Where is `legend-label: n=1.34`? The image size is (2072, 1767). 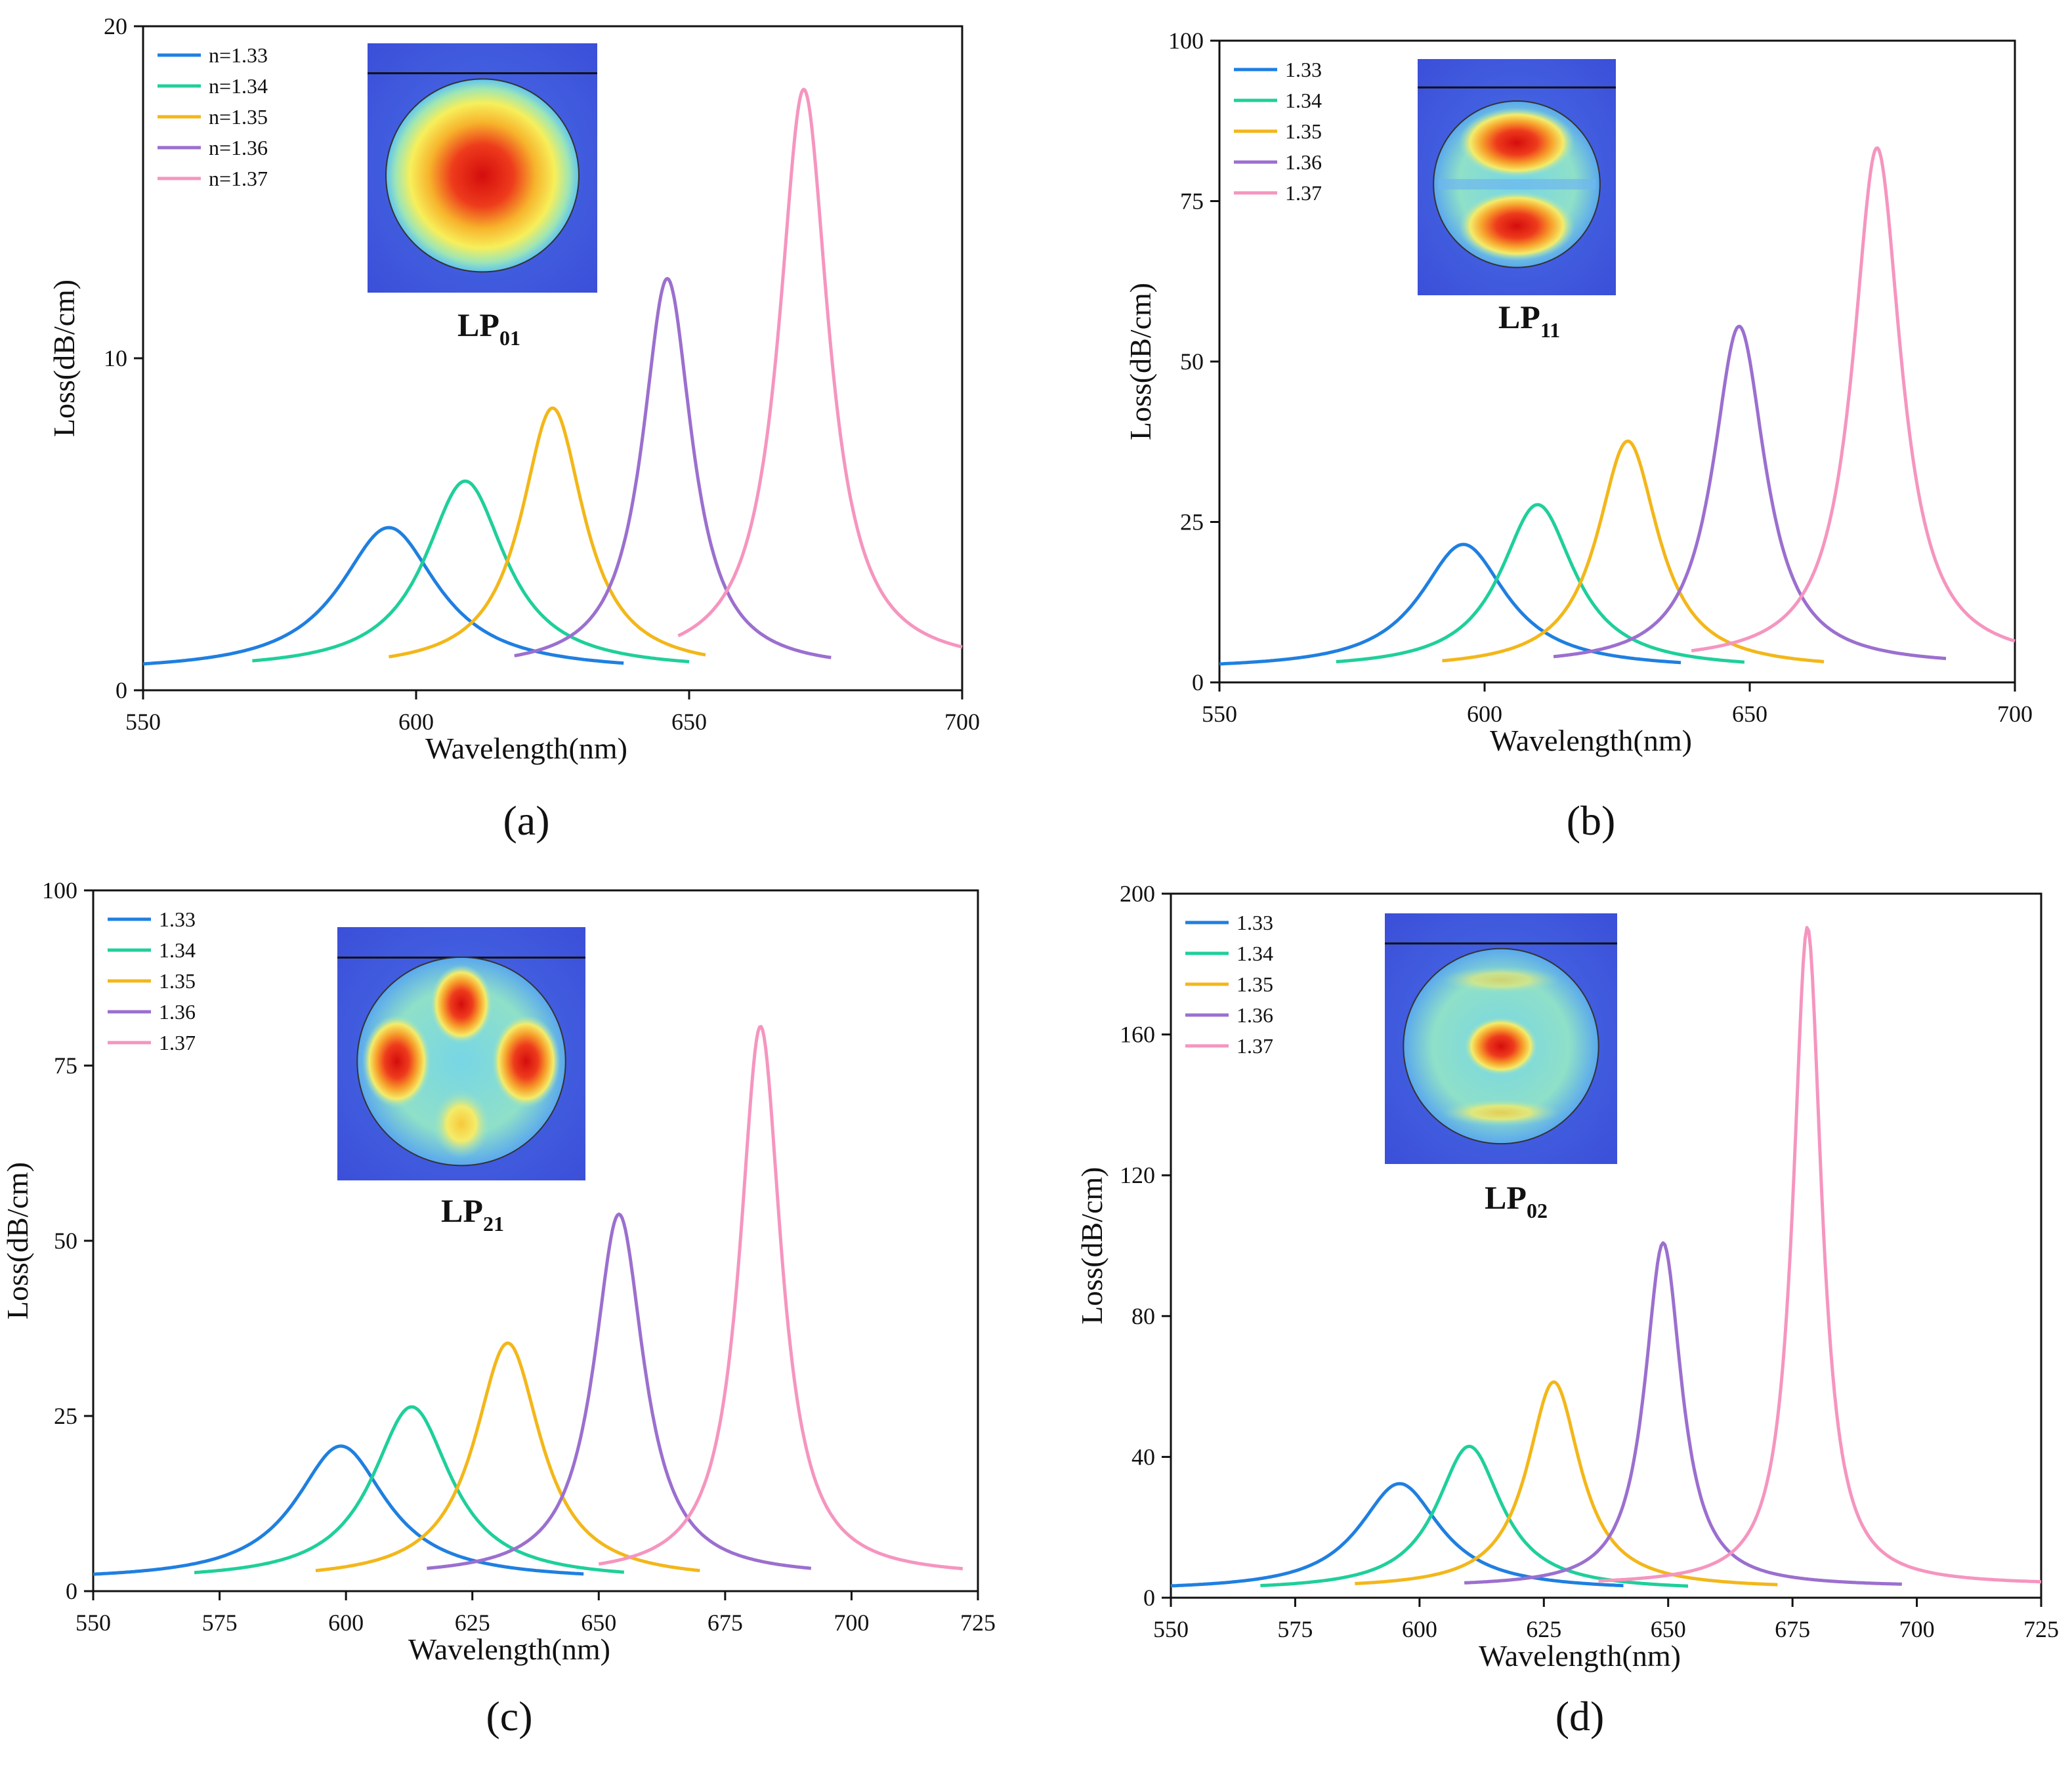 legend-label: n=1.34 is located at coordinates (239, 86).